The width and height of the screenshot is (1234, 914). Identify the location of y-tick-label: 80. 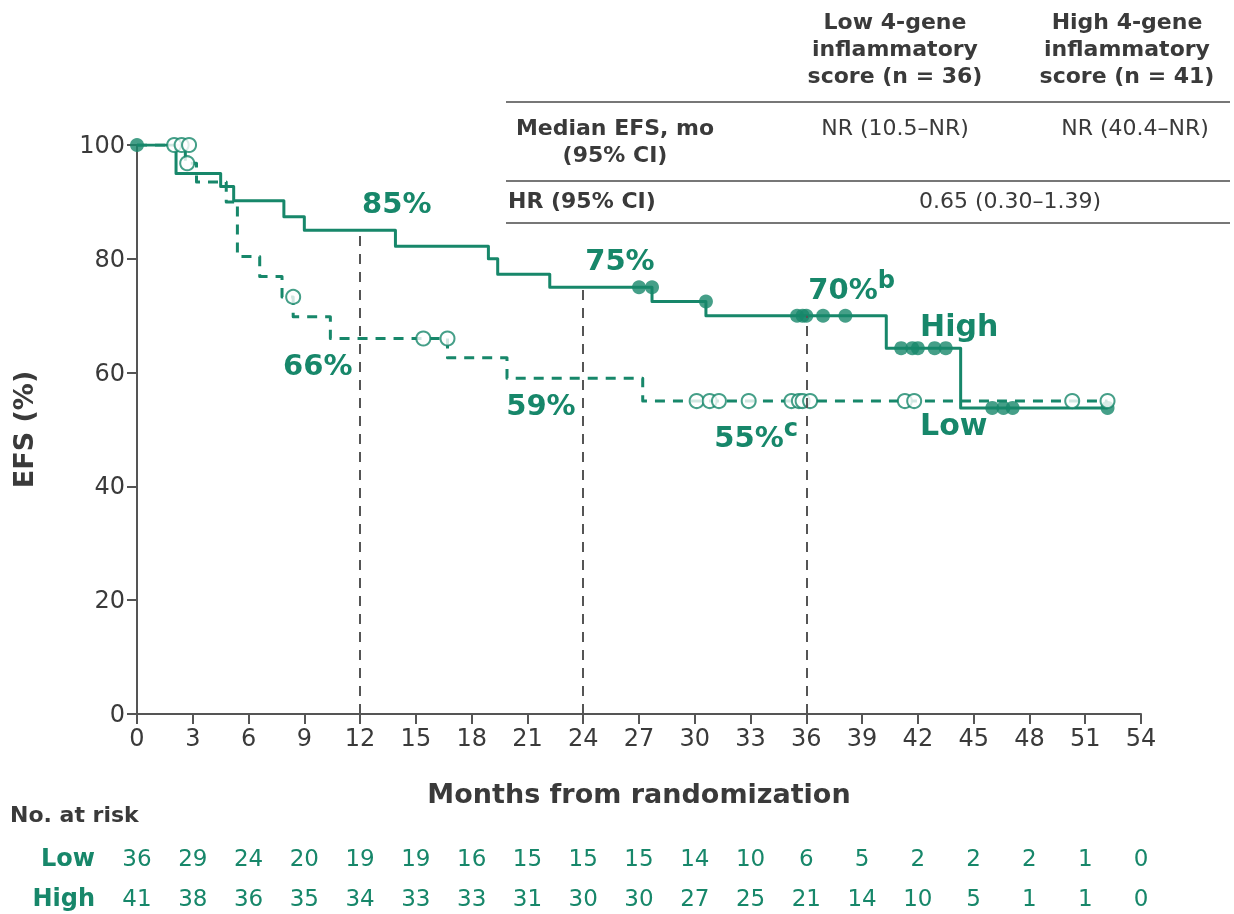
(109, 258).